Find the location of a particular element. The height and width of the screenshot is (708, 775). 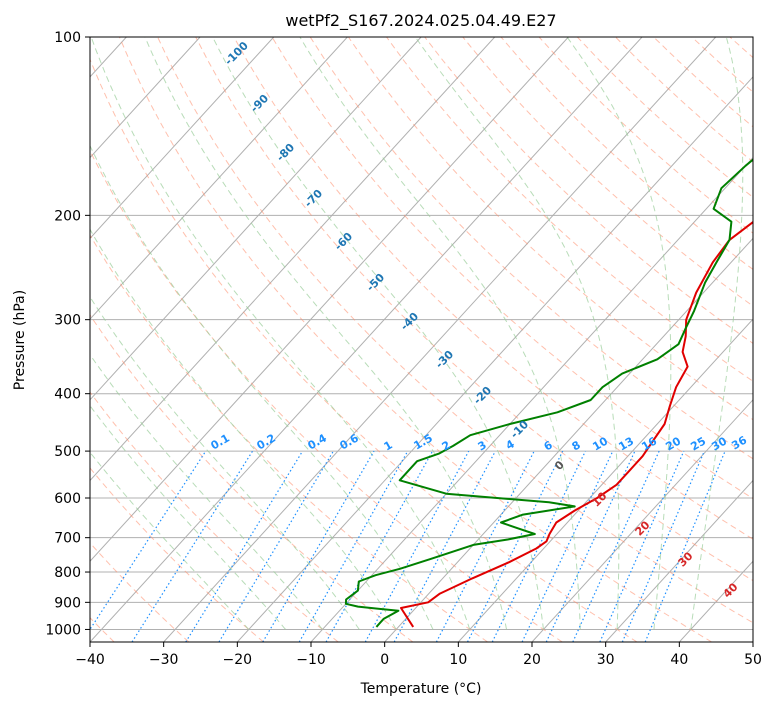

isotherm-label: -30 is located at coordinates (444, 359).